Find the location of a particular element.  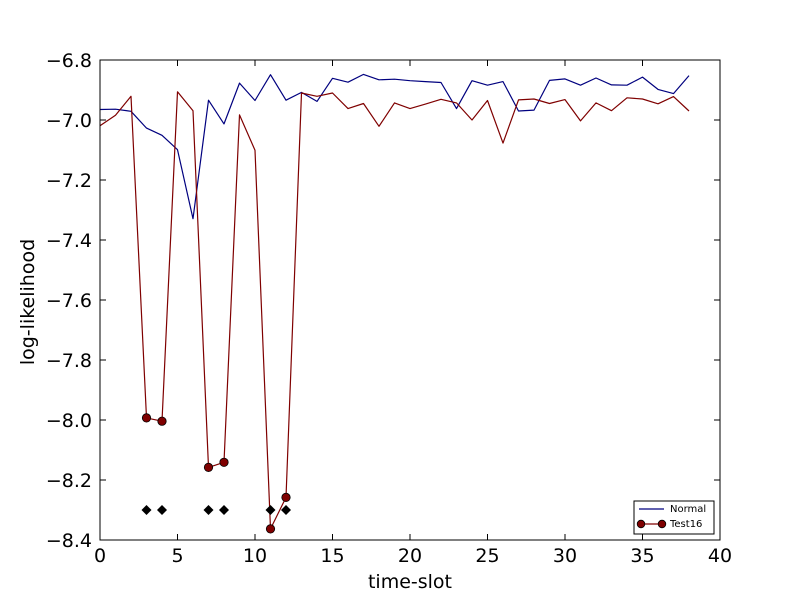

legend-normal-label: Normal is located at coordinates (688, 509).